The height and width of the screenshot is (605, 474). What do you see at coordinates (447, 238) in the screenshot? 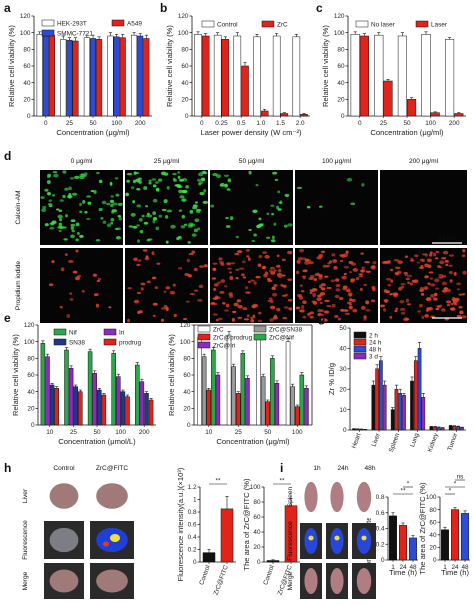
I see `scale-bar-label: 50 μm` at bounding box center [447, 238].